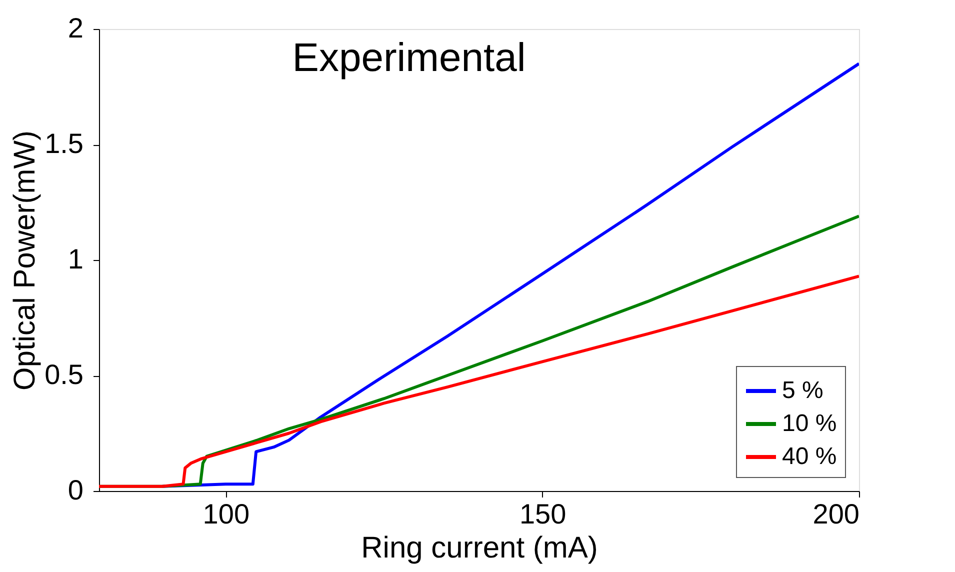  What do you see at coordinates (803, 390) in the screenshot?
I see `legend-label: 5 %` at bounding box center [803, 390].